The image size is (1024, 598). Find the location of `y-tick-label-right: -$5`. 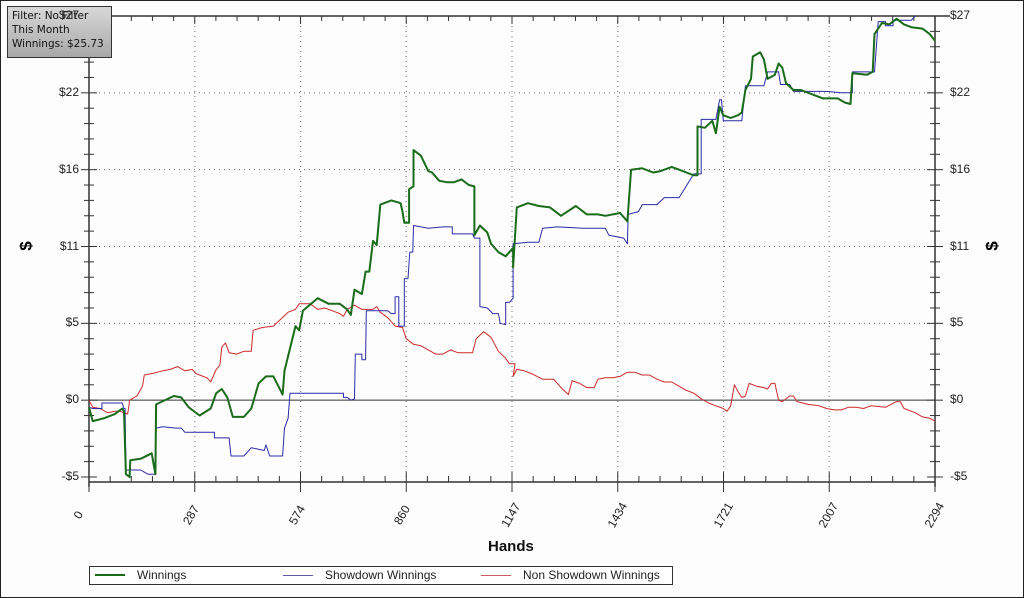

y-tick-label-right: -$5 is located at coordinates (959, 476).